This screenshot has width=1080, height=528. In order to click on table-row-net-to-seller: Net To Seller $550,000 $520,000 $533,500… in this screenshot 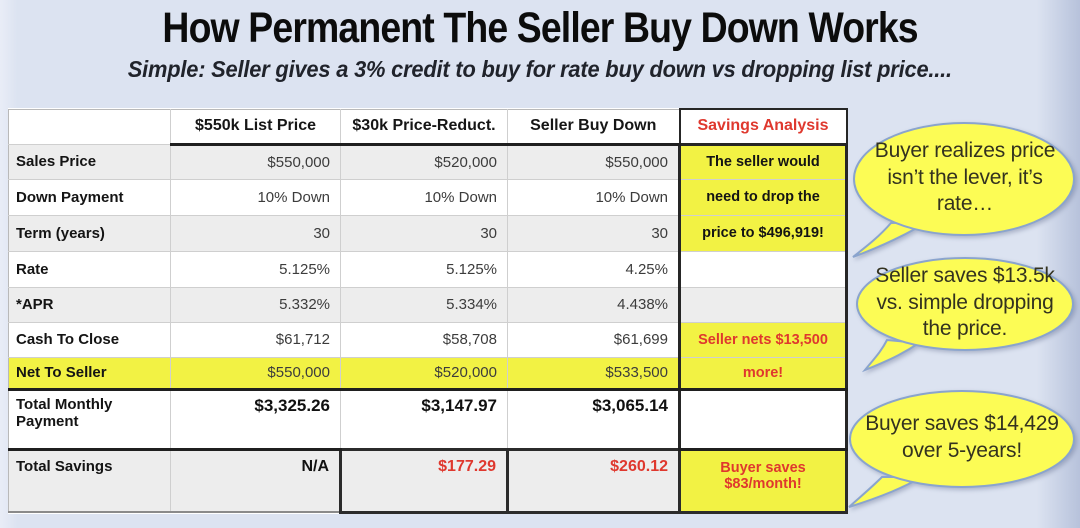, I will do `click(428, 373)`.